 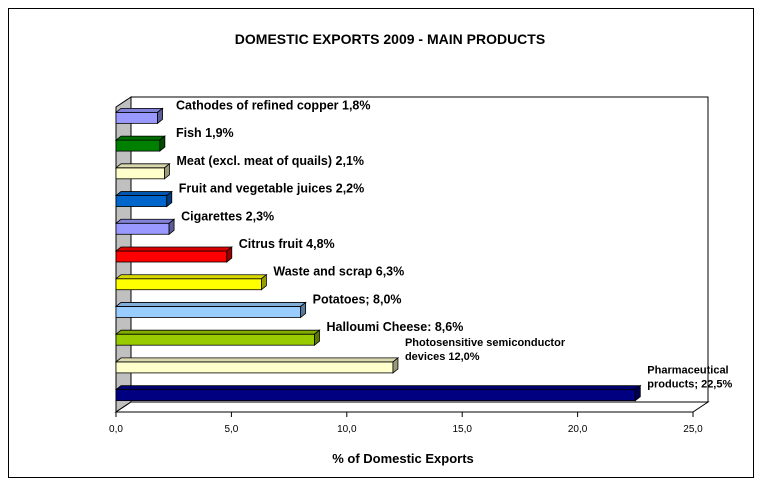 What do you see at coordinates (390, 39) in the screenshot?
I see `chart-title: DOMESTIC EXPORTS 2009 - MAIN PRODUCTS` at bounding box center [390, 39].